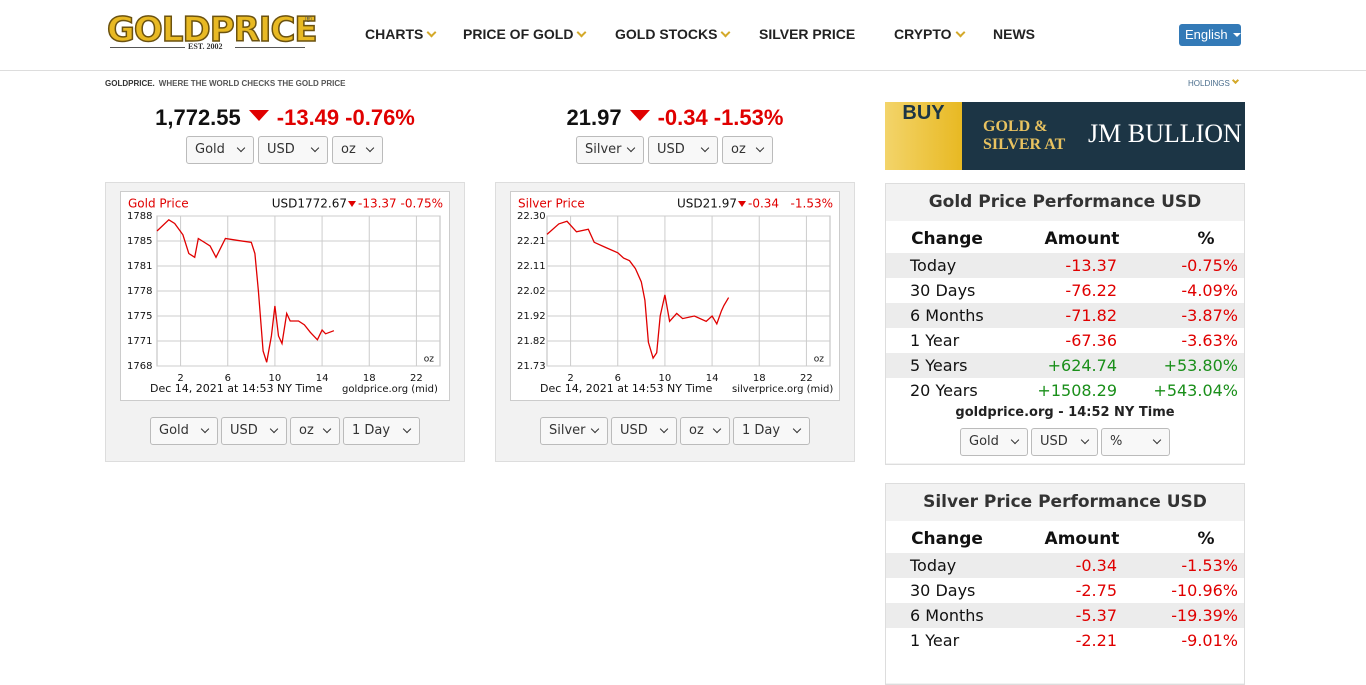 This screenshot has height=685, width=1366. I want to click on chart-title: Silver Price, so click(551, 204).